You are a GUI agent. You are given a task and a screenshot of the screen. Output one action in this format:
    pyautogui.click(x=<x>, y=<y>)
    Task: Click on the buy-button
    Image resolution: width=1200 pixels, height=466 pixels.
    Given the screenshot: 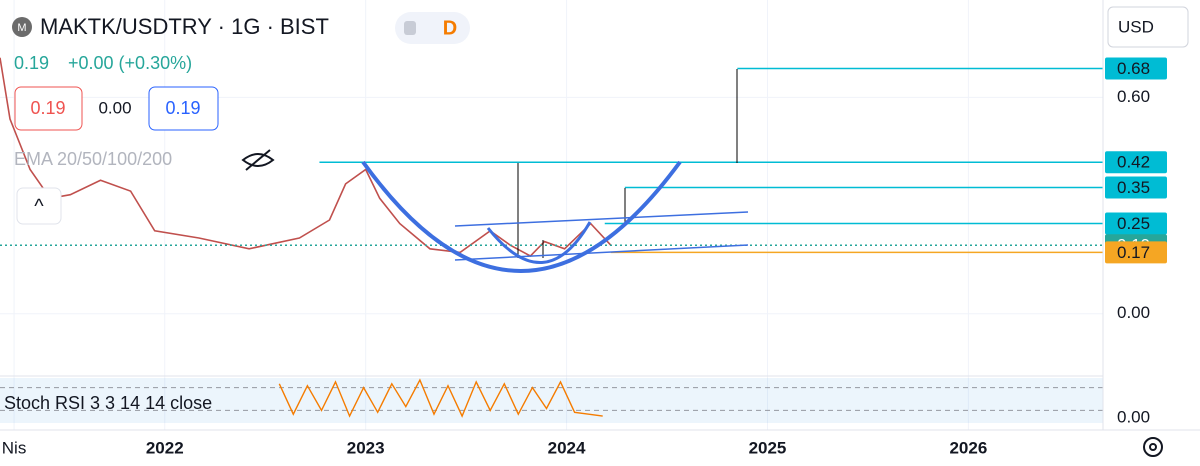 What is the action you would take?
    pyautogui.click(x=183, y=108)
    